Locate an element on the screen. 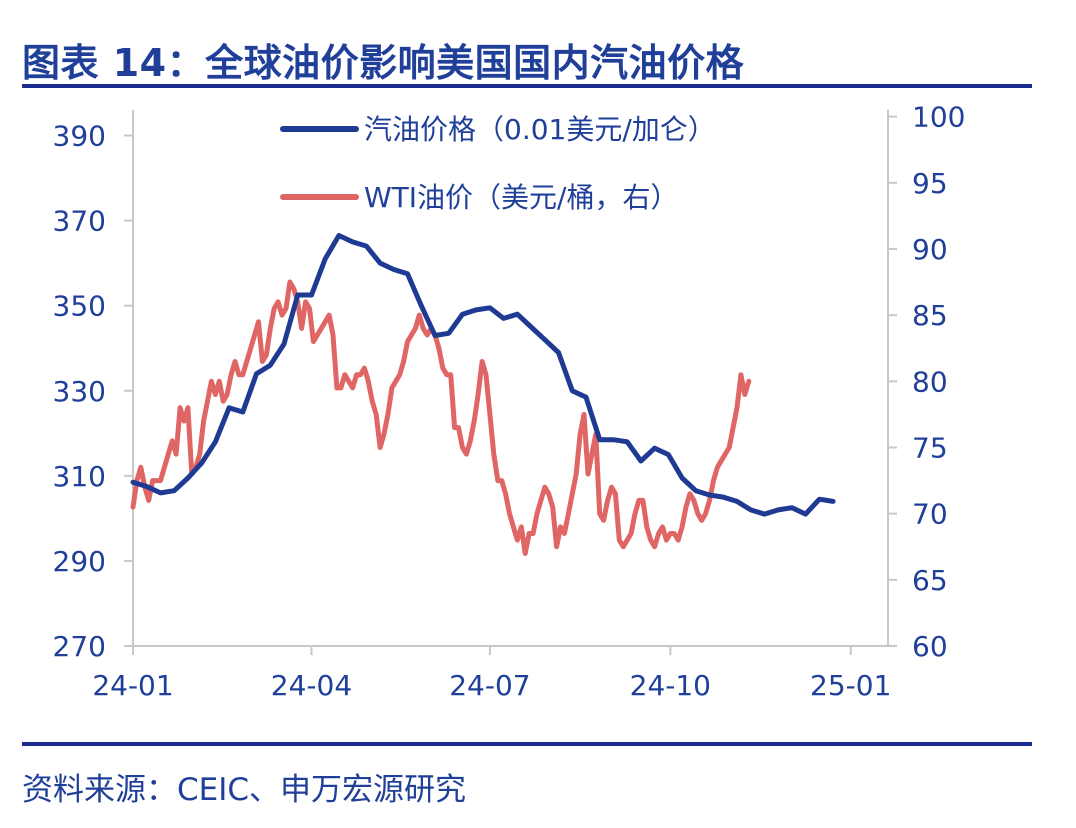 The height and width of the screenshot is (828, 1076). left-tick-label: 290 is located at coordinates (79, 561).